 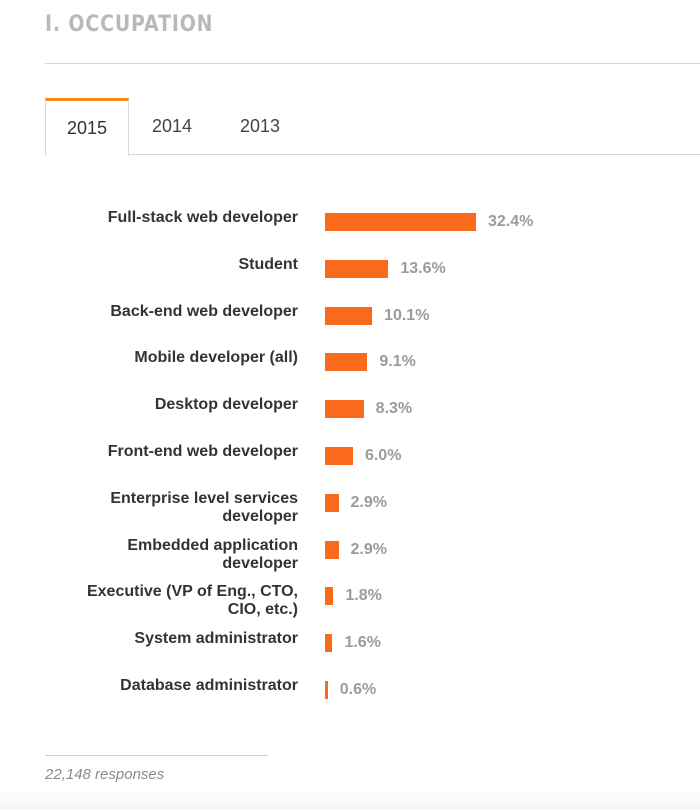 What do you see at coordinates (362, 643) in the screenshot?
I see `value-label: 1.6%` at bounding box center [362, 643].